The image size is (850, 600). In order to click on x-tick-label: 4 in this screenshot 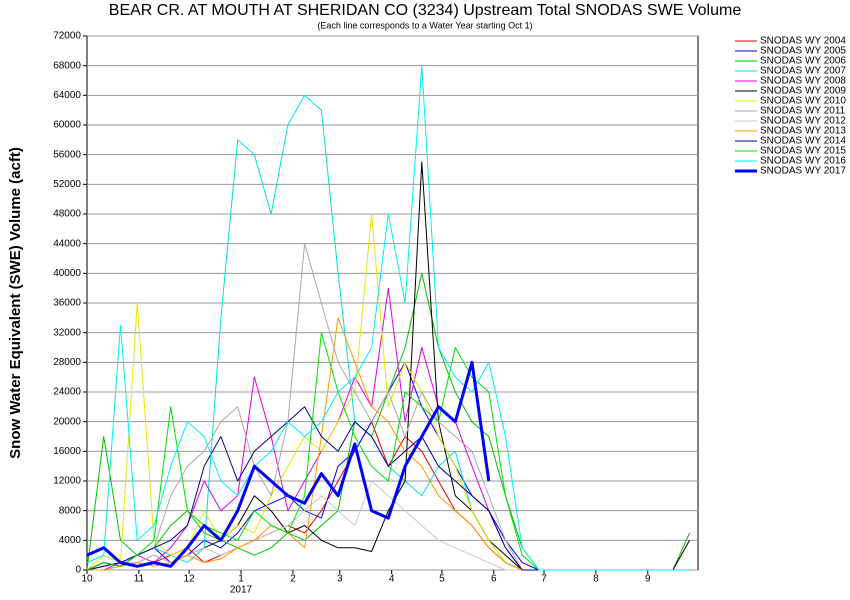, I will do `click(392, 579)`.